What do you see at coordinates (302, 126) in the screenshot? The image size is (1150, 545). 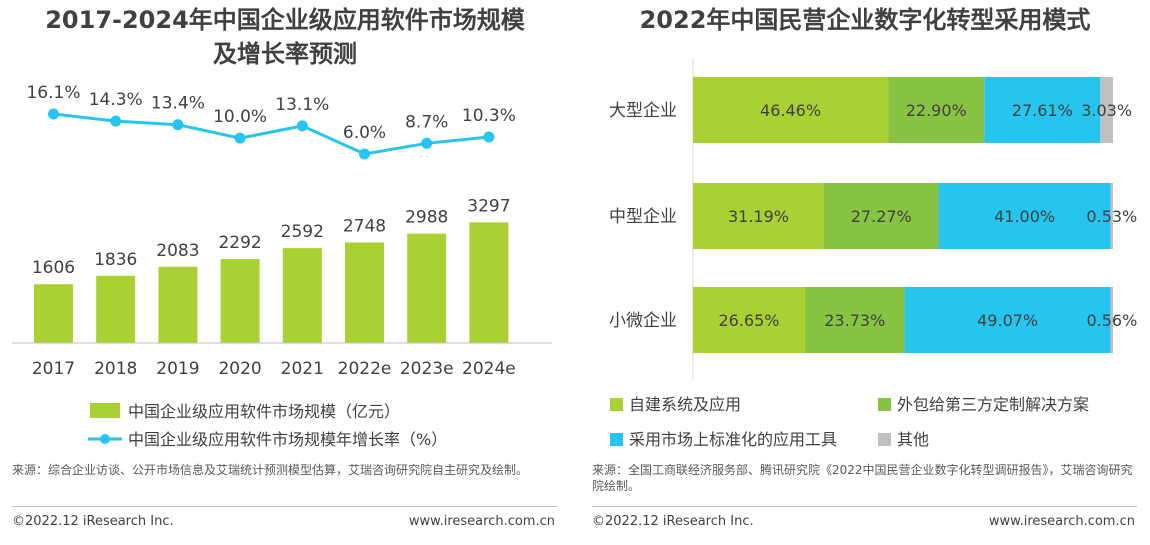 I see `growth-rate-point-2021` at bounding box center [302, 126].